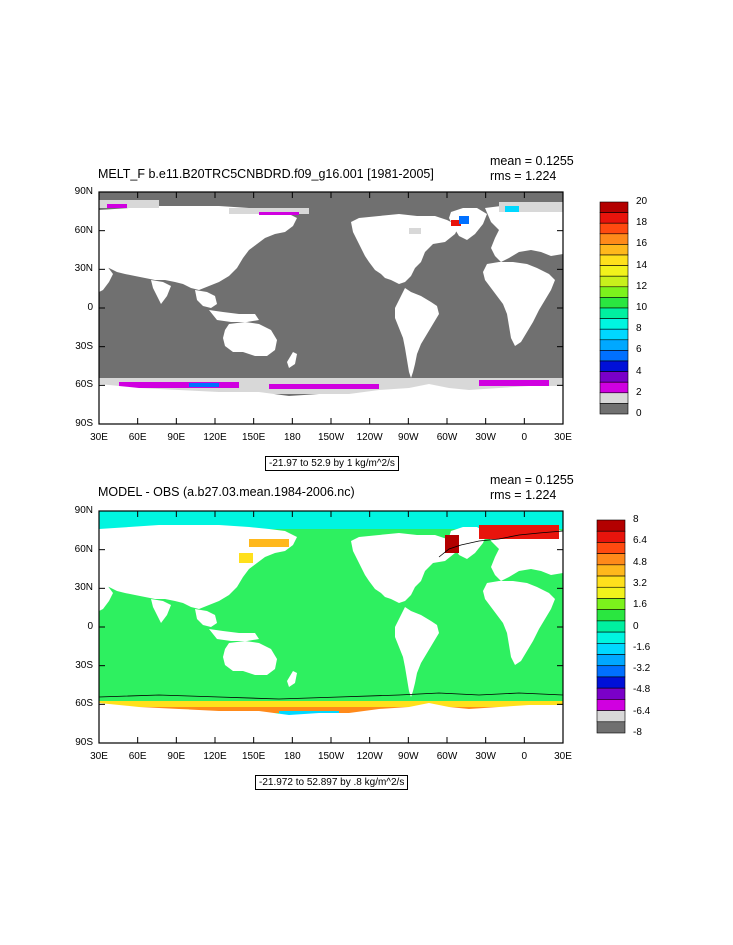 The width and height of the screenshot is (733, 945). Describe the element at coordinates (642, 286) in the screenshot. I see `colorbar-label: 12` at that location.